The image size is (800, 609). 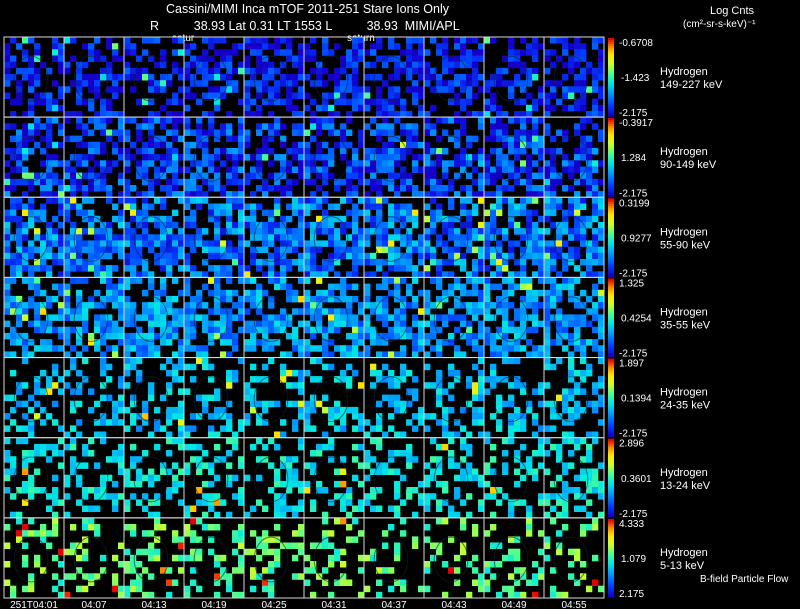 I want to click on colorbar-min-label: 2.175, so click(x=631, y=594).